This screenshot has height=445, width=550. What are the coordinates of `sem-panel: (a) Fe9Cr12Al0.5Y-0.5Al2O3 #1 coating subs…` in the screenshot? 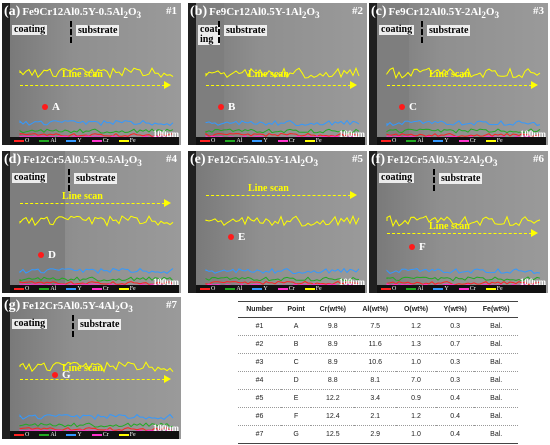 It's located at (91, 74).